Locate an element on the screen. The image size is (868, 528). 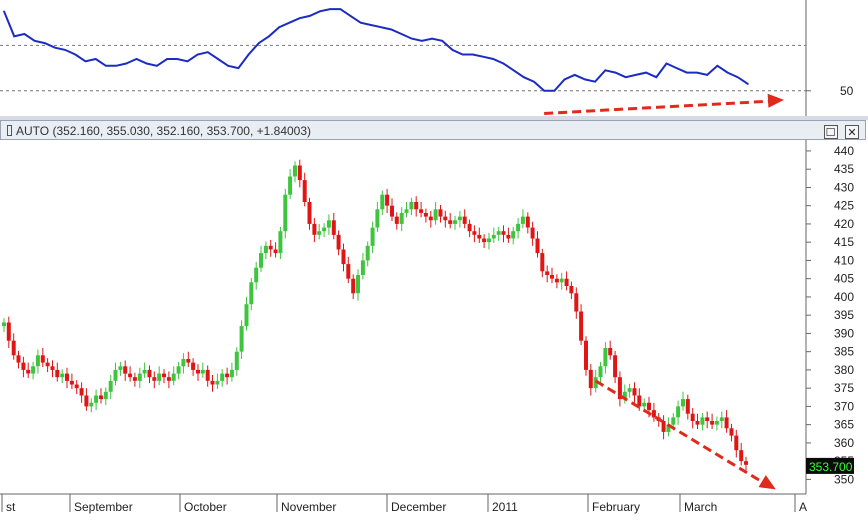
price-tick-label-385: 385 is located at coordinates (844, 352).